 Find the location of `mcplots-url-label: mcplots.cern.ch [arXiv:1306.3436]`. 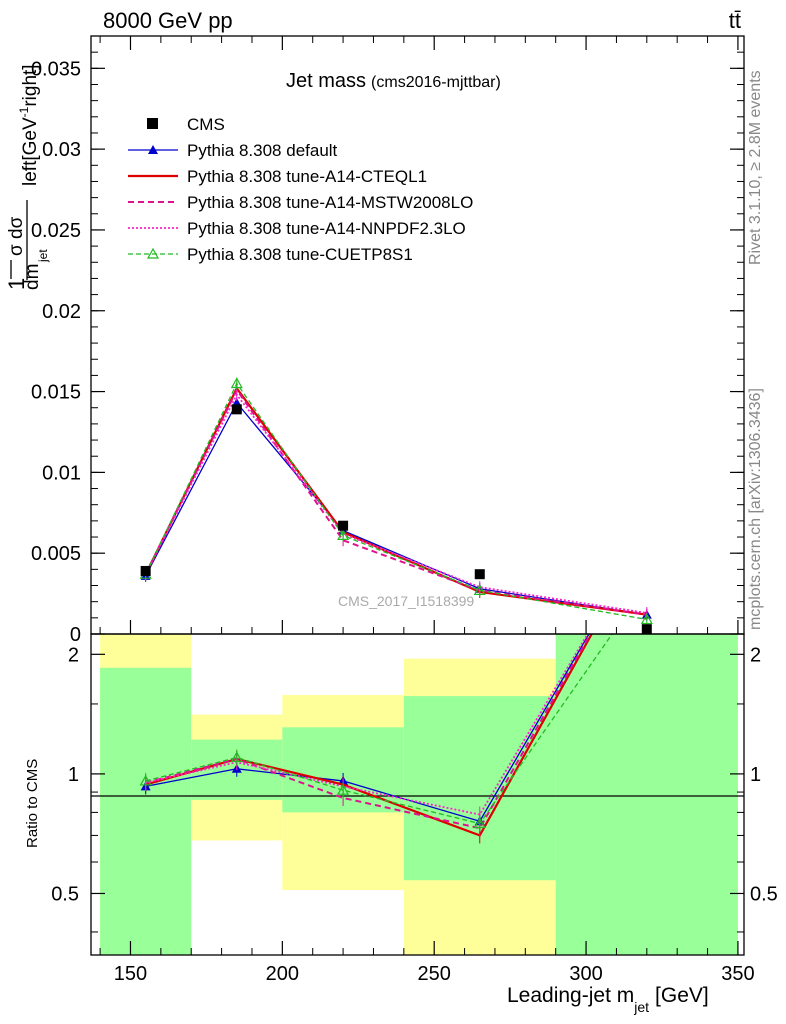

mcplots-url-label: mcplots.cern.ch [arXiv:1306.3436] is located at coordinates (755, 509).